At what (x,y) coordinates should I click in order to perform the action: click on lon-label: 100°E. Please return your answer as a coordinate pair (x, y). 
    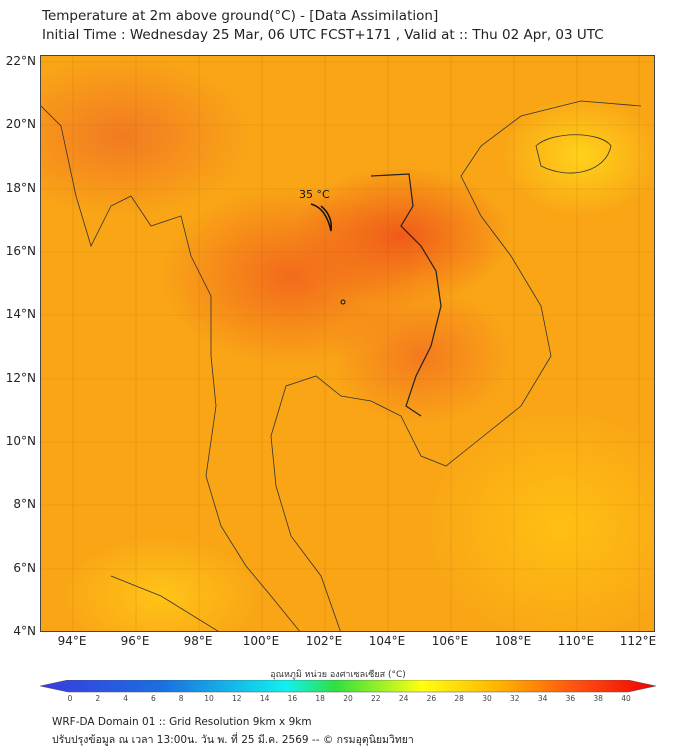
    Looking at the image, I should click on (261, 641).